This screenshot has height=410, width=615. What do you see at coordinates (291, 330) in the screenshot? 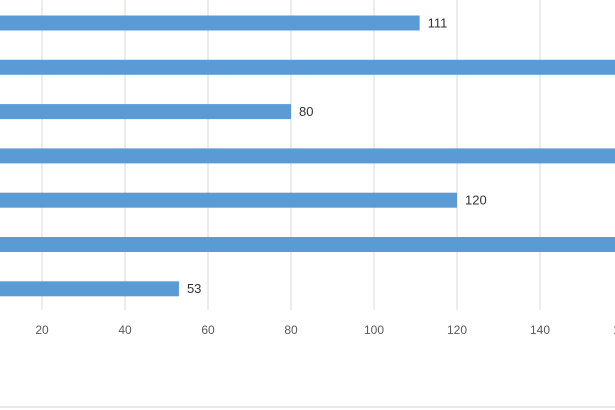
I see `x-tick-label: 80` at bounding box center [291, 330].